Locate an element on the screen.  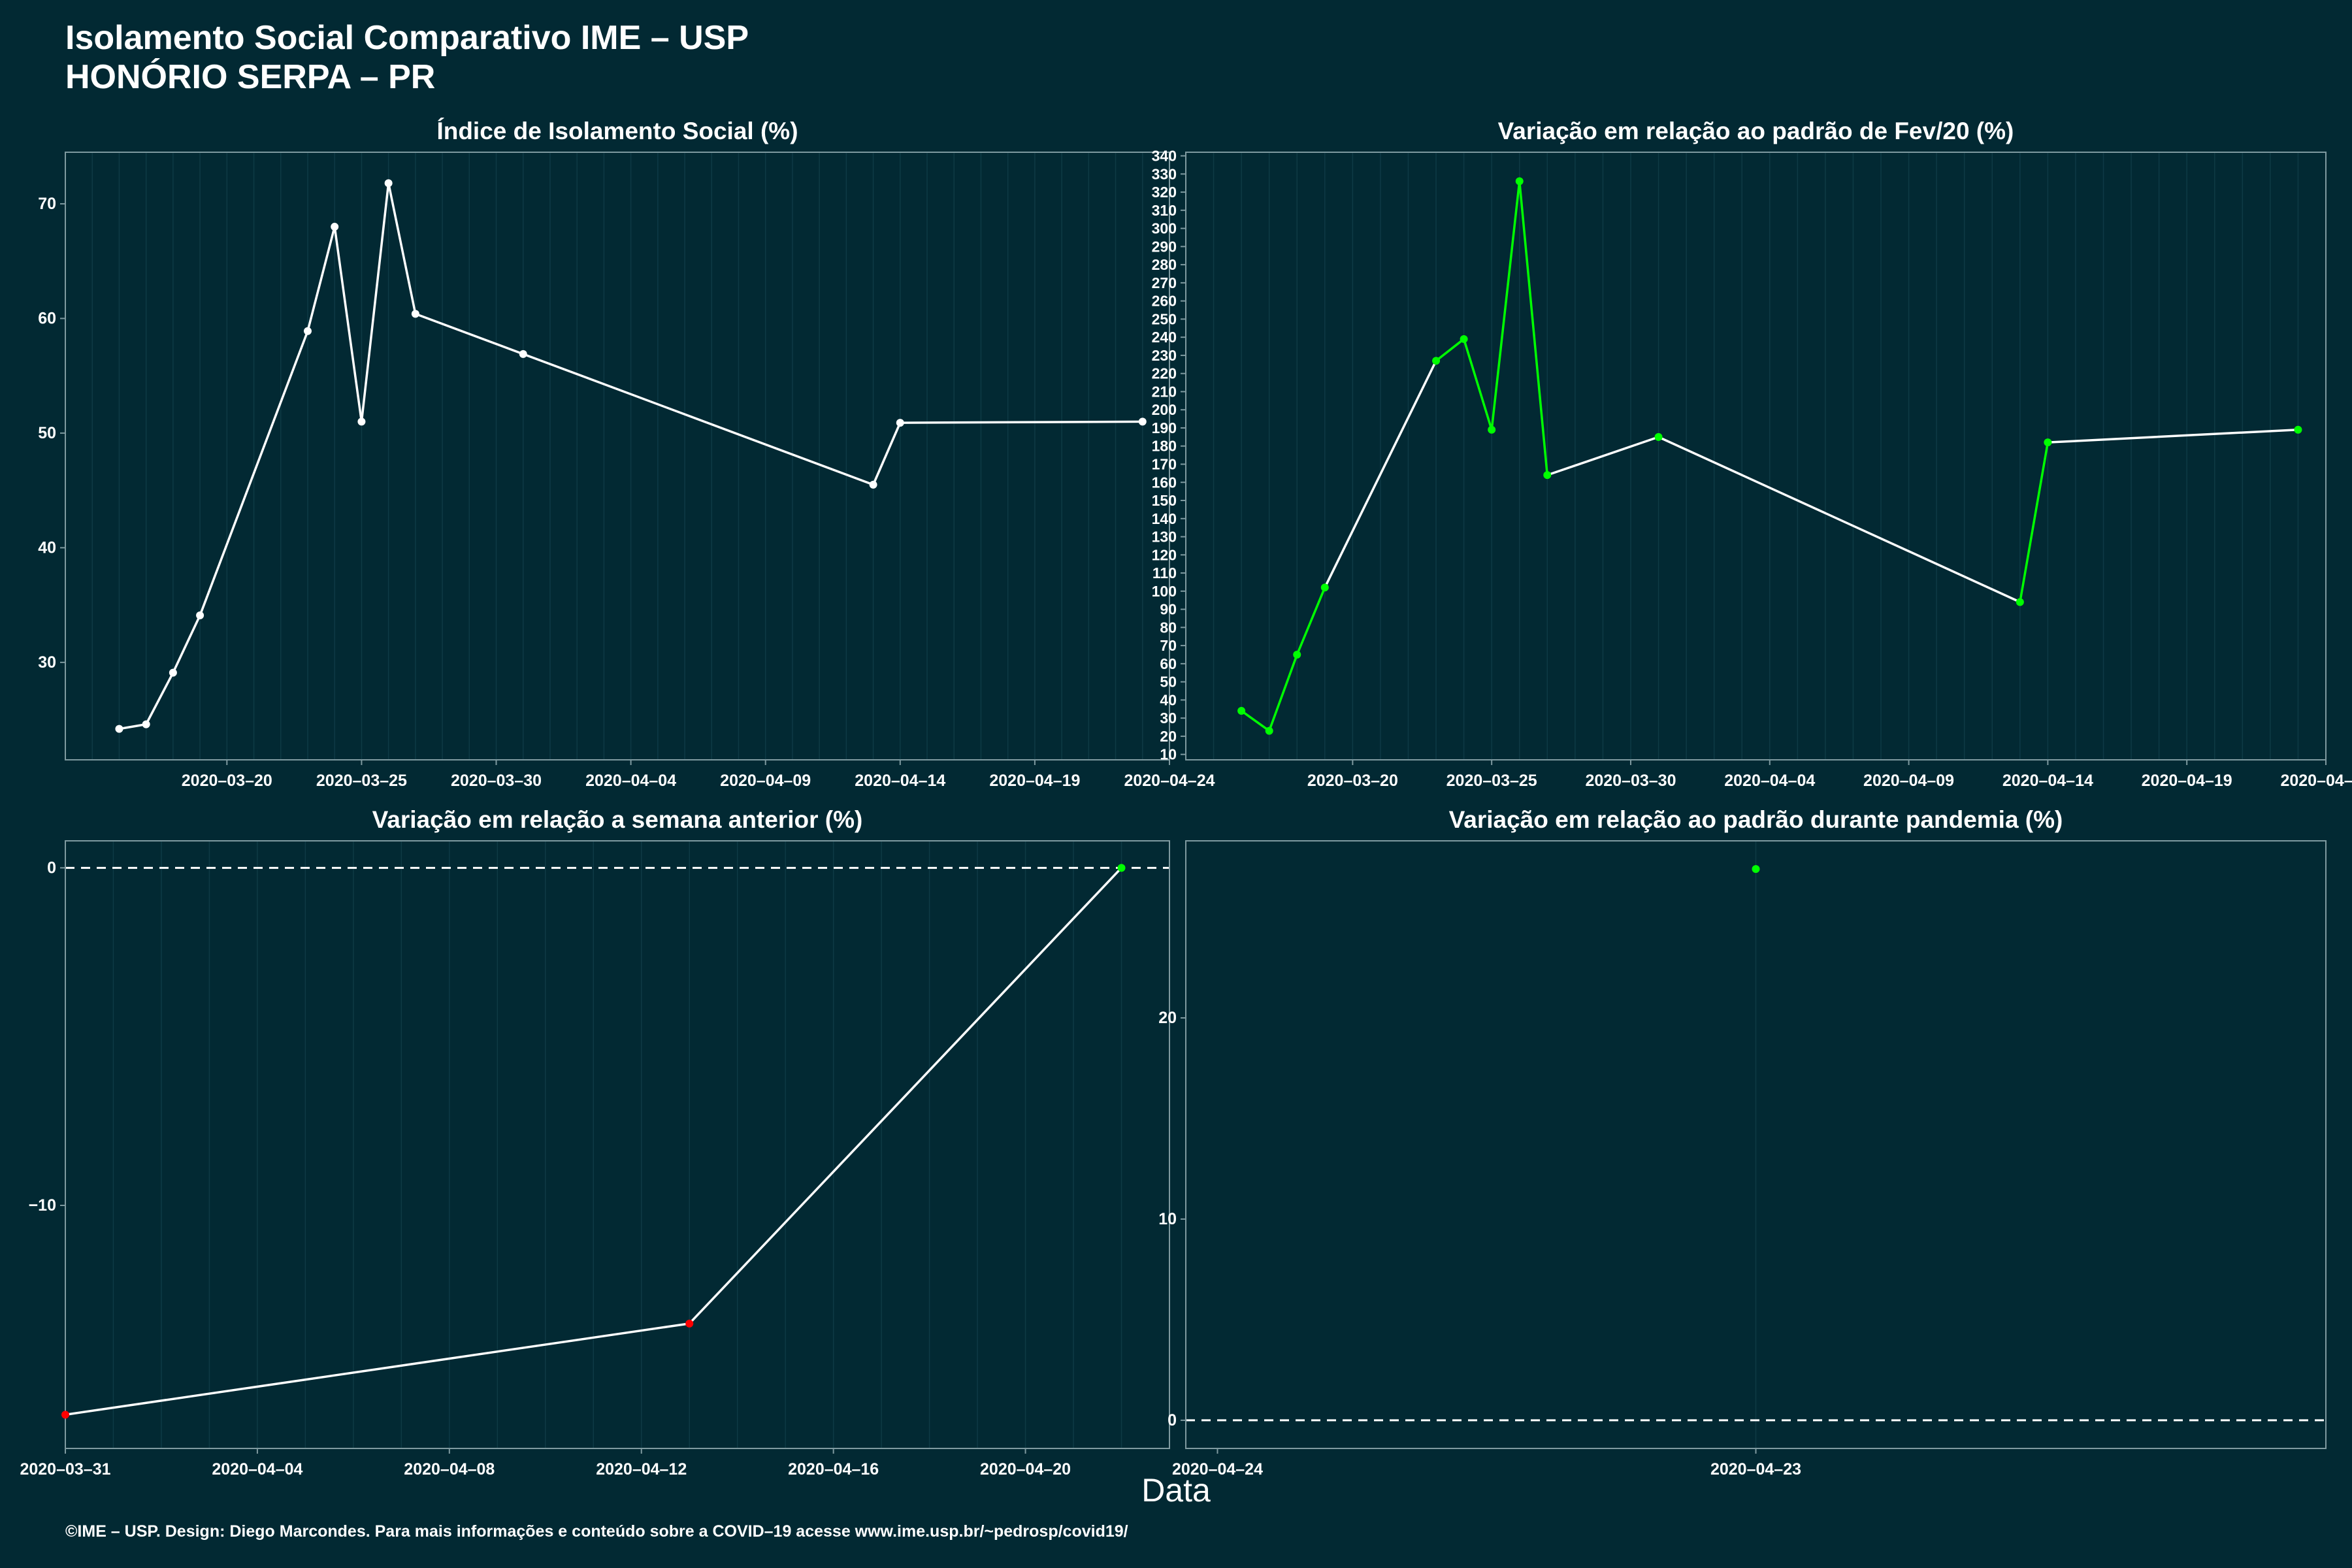
panel-title: Índice de Isolamento Social (%) is located at coordinates (617, 131).